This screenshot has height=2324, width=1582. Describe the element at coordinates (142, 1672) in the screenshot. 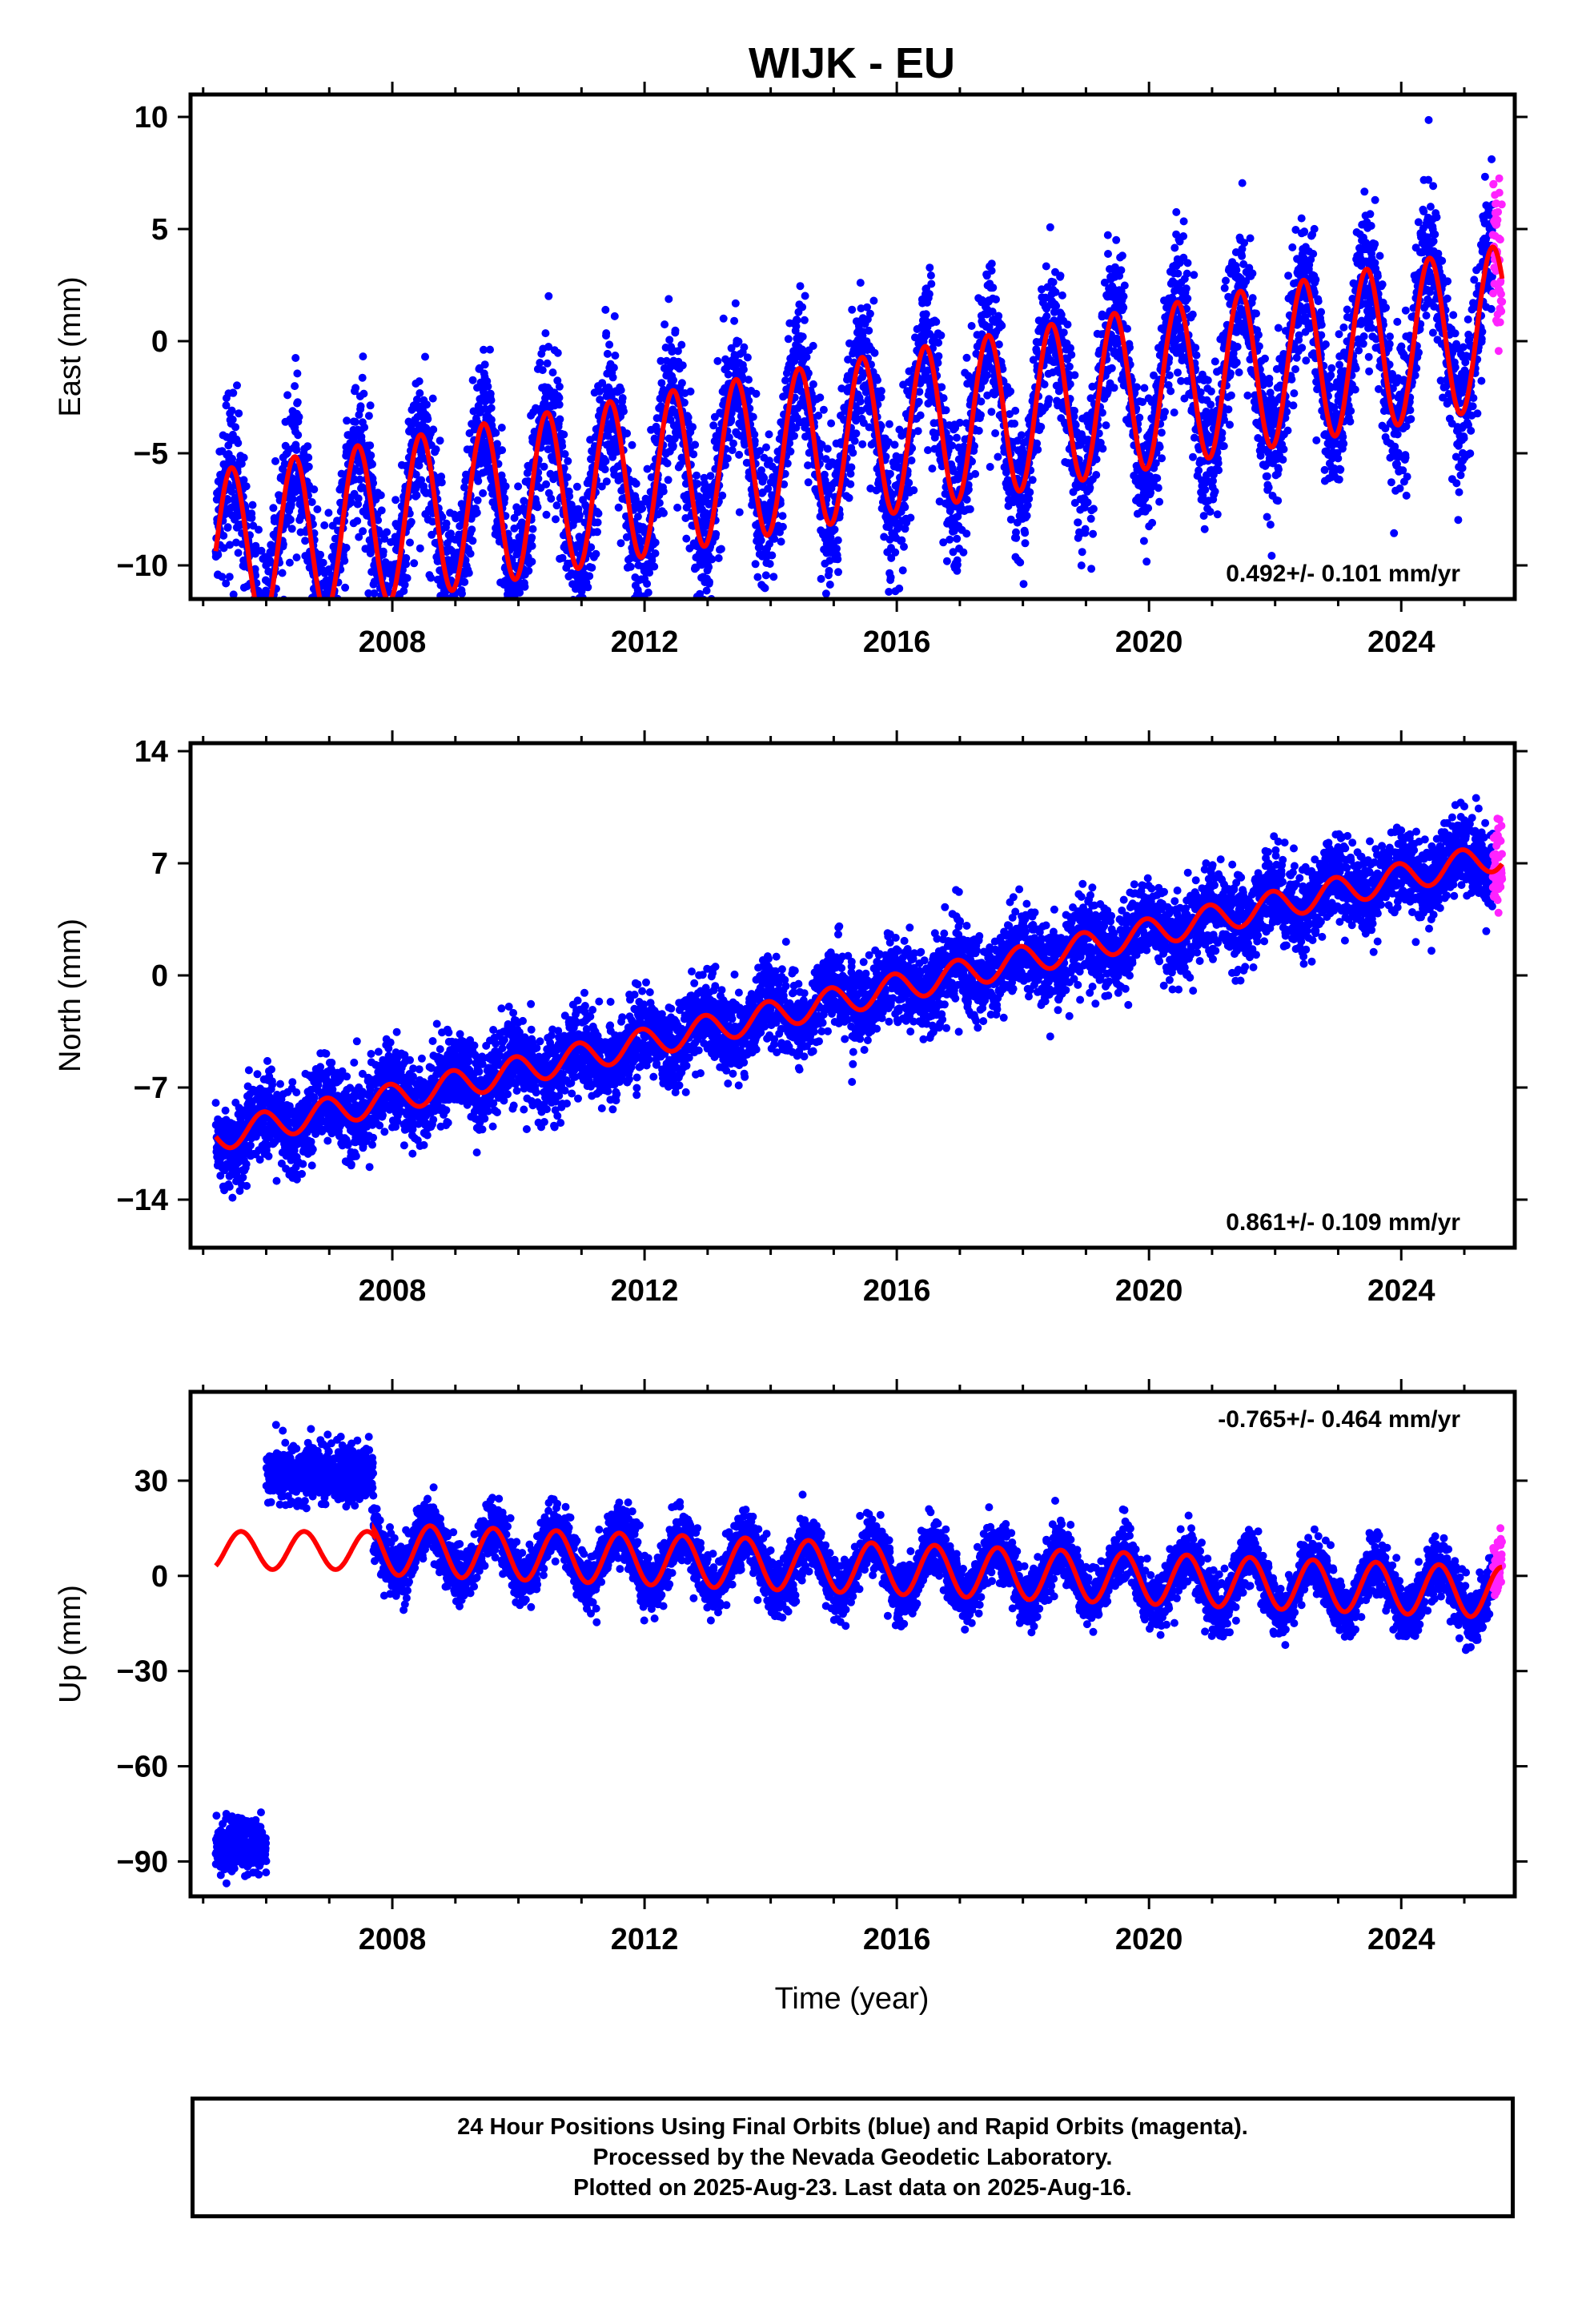

I see `y-tick-label: −30` at that location.